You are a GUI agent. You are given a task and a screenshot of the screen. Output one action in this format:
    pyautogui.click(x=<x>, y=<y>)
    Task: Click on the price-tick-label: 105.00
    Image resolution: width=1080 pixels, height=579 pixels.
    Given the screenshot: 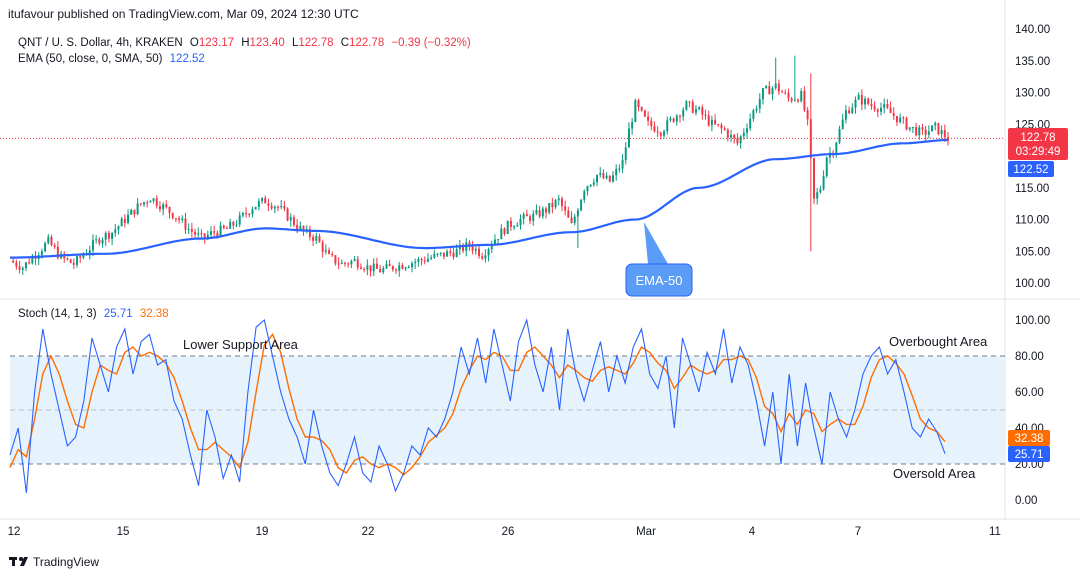 What is the action you would take?
    pyautogui.click(x=1032, y=252)
    